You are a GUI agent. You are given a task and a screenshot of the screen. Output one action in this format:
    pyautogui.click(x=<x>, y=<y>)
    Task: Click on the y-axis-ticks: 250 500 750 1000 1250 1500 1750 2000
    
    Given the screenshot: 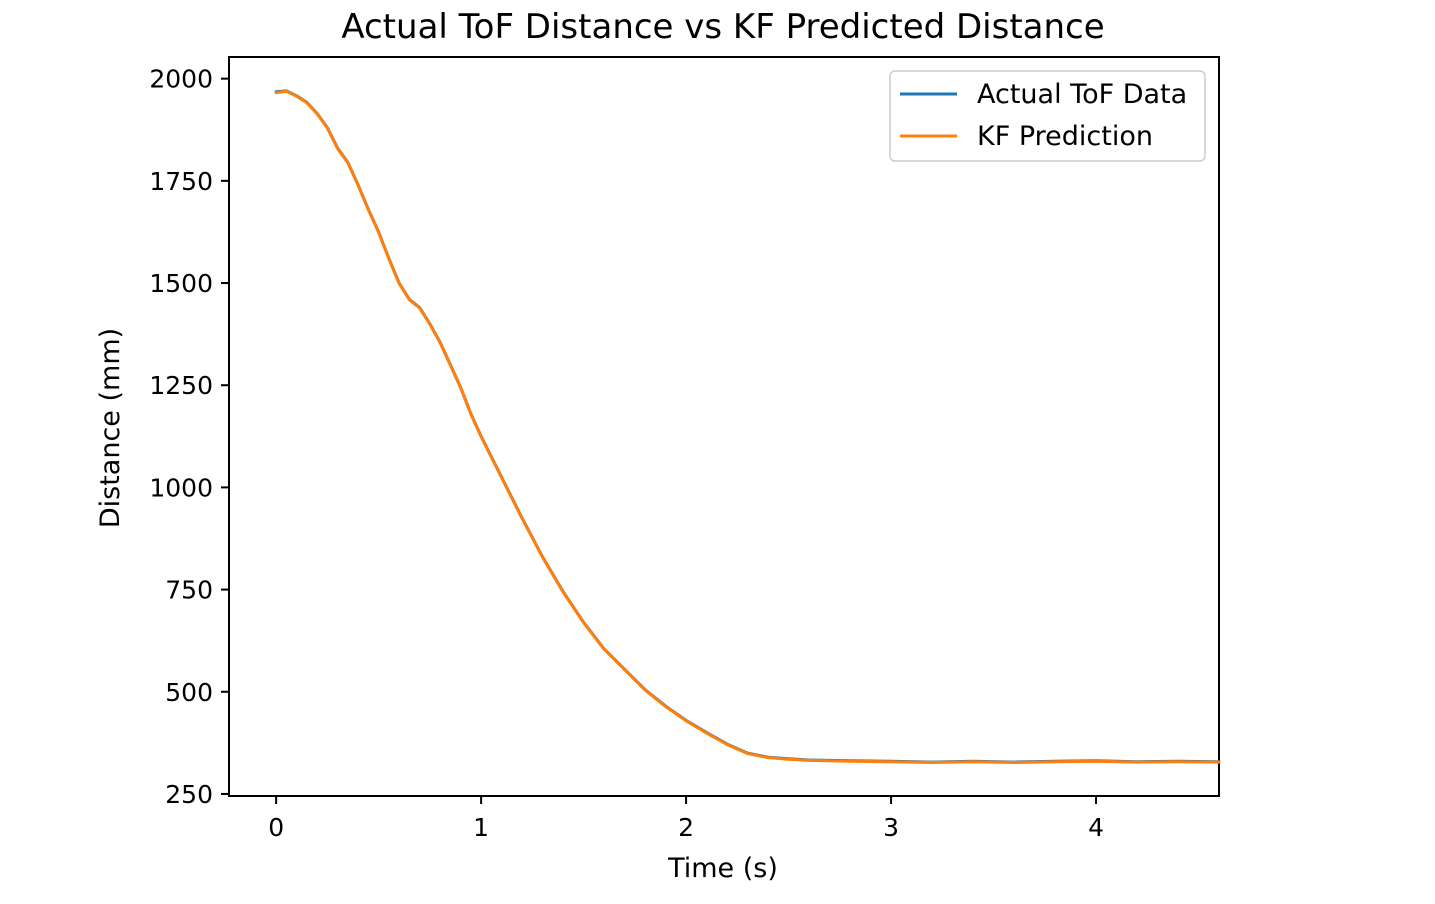 What is the action you would take?
    pyautogui.click(x=189, y=437)
    